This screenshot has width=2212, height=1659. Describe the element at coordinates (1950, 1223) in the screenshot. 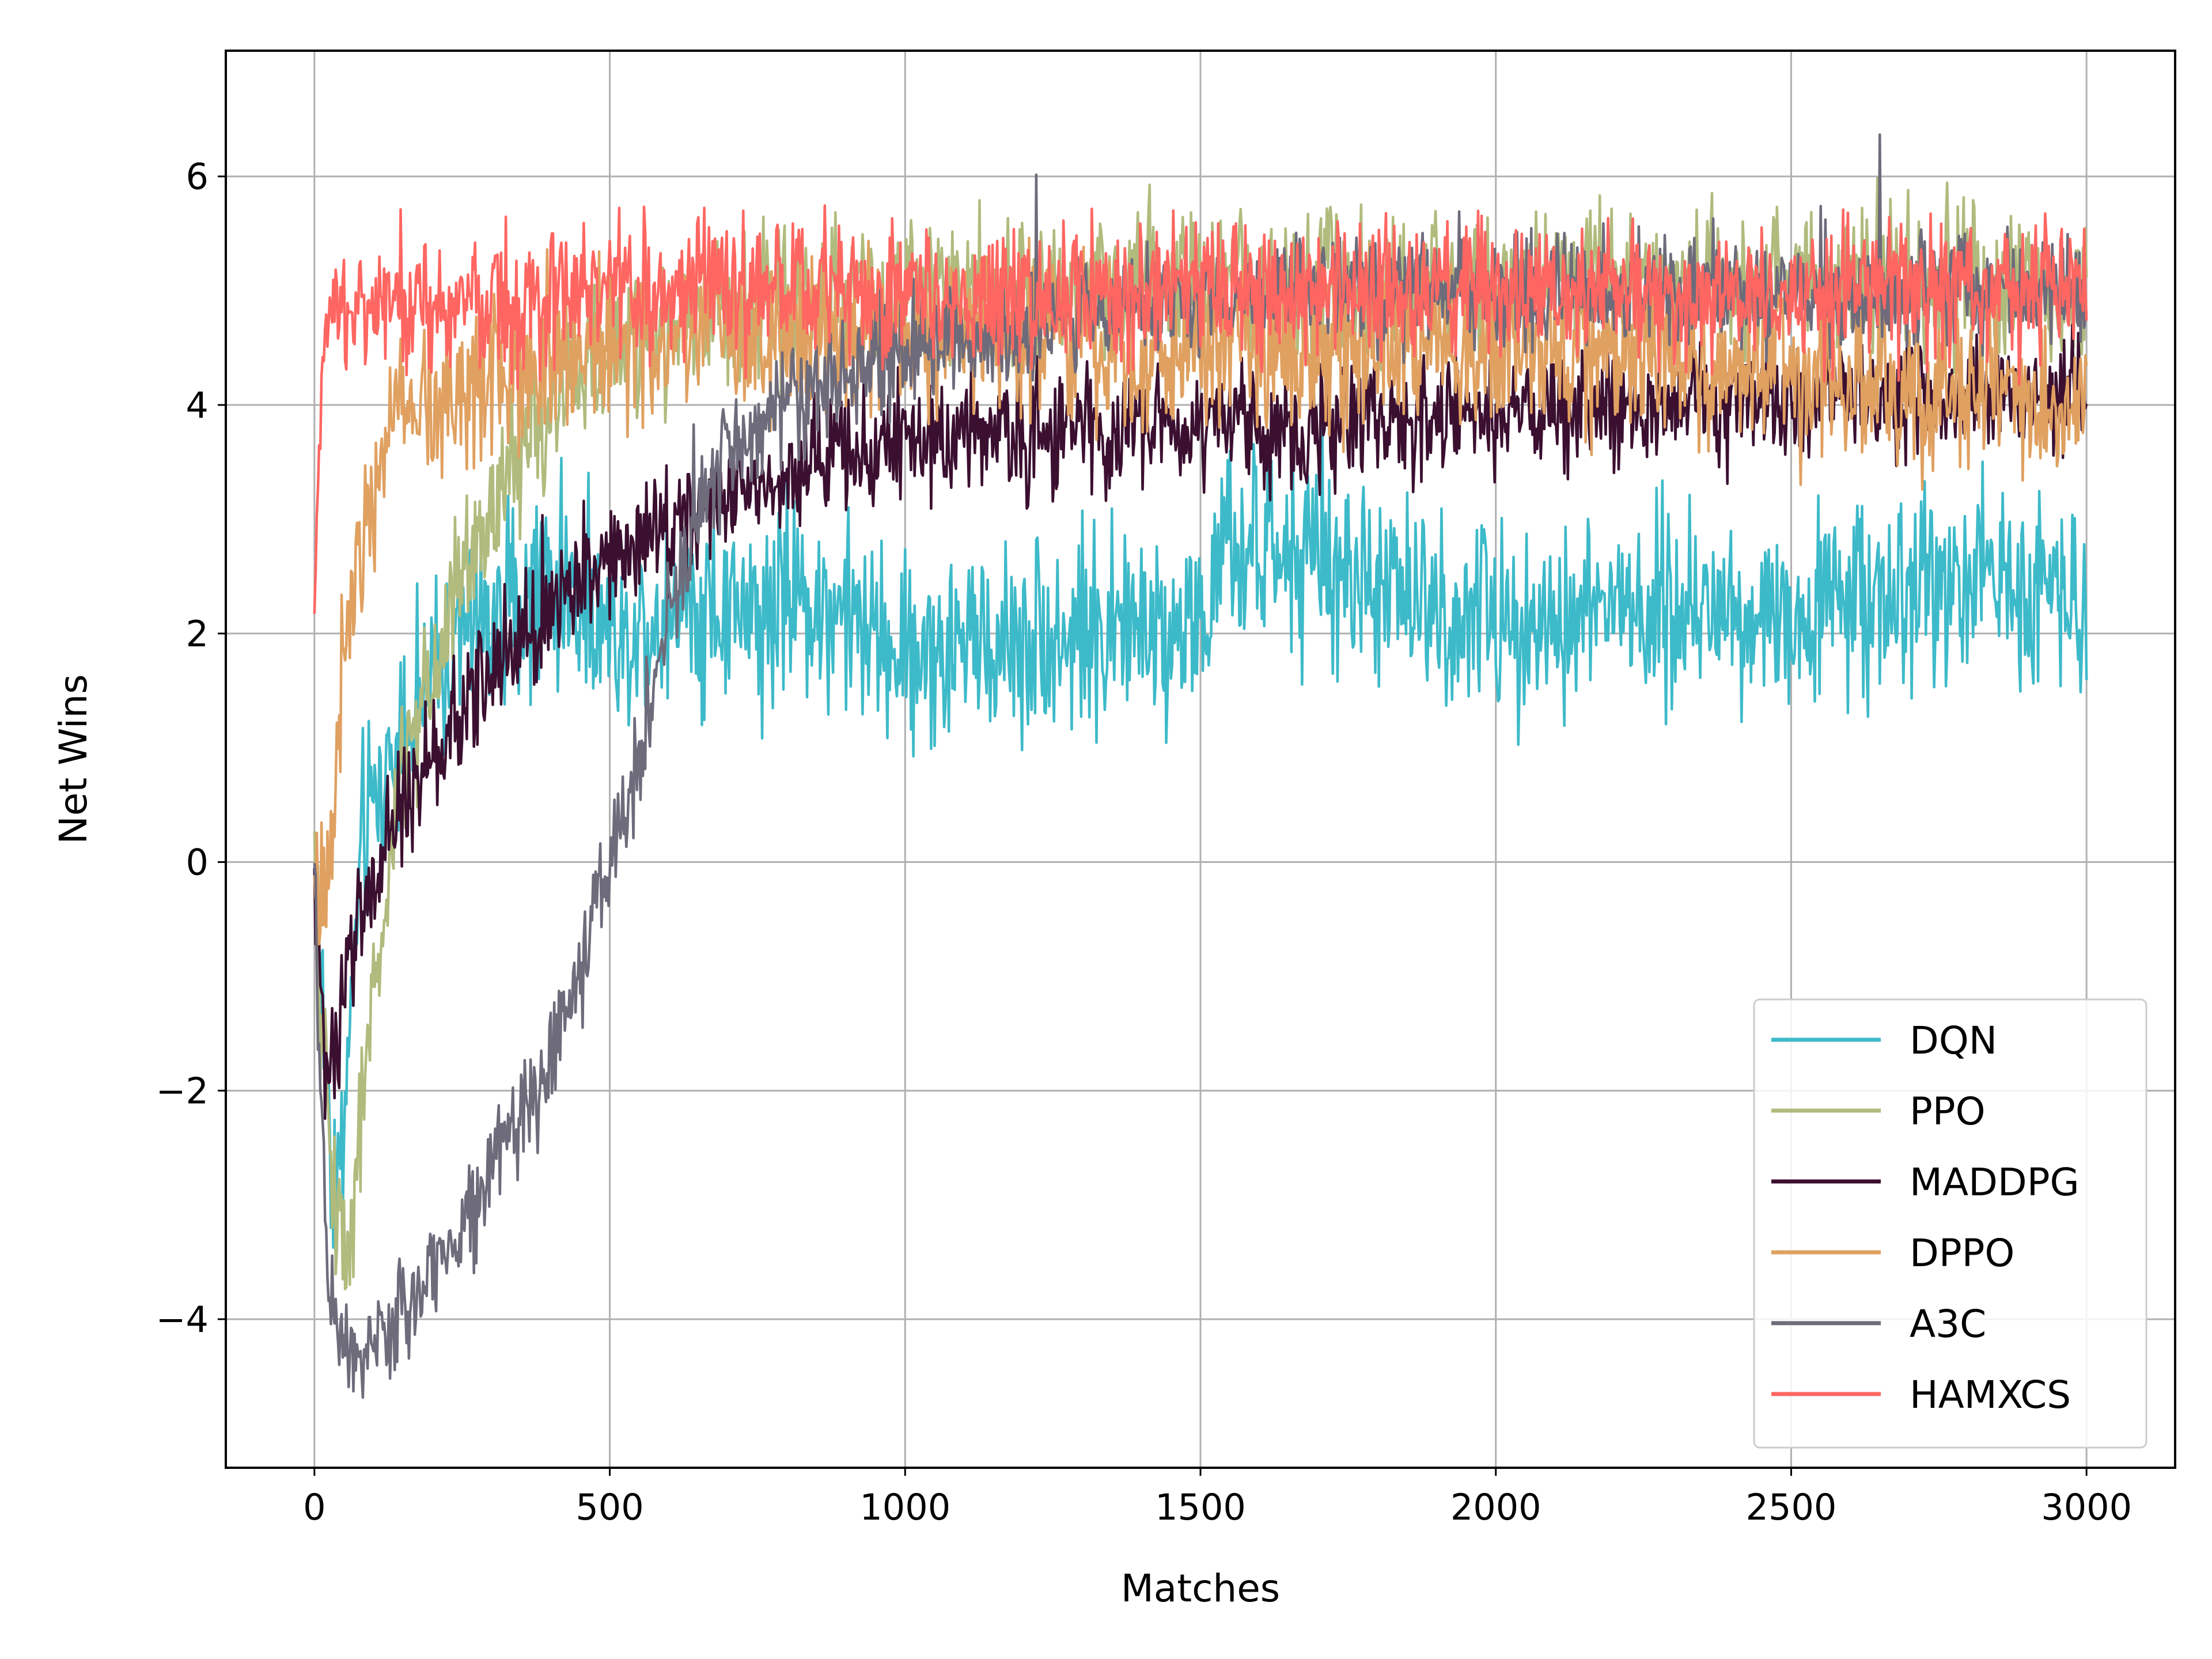

I see `legend: DQN PPO MADDPG DPPO A3C HAMXCS` at that location.